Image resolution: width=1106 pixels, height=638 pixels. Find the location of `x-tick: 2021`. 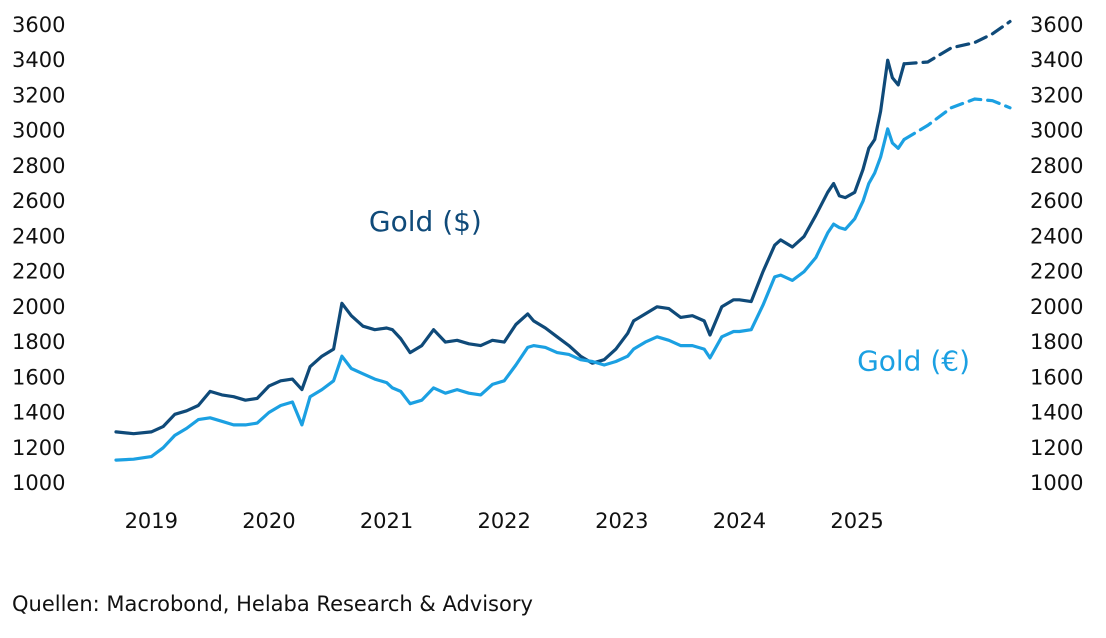

x-tick: 2021 is located at coordinates (386, 521).